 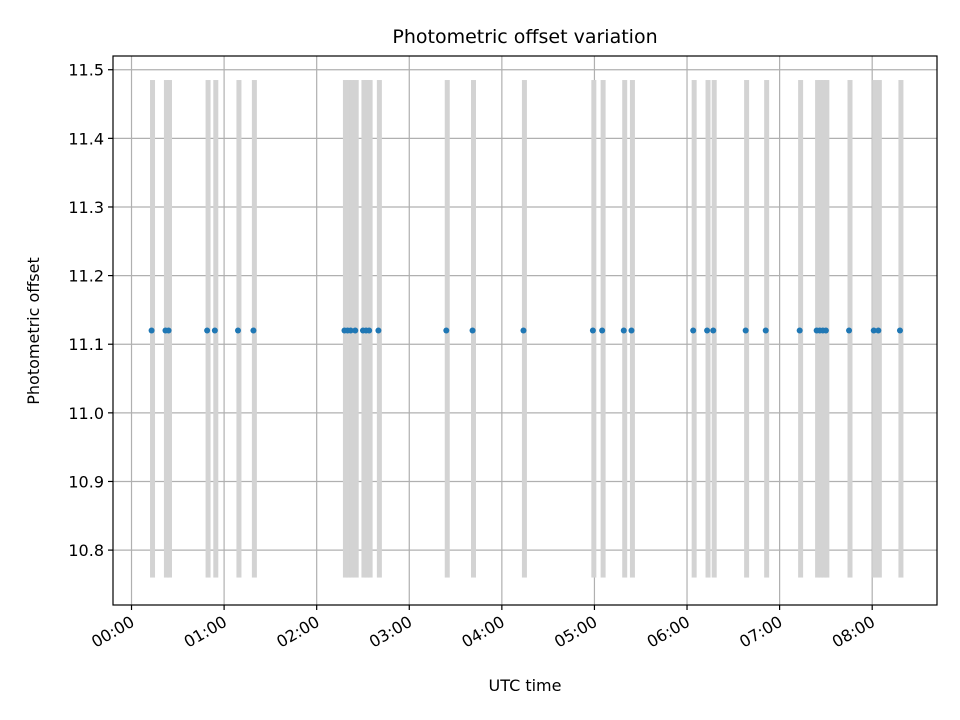 I want to click on y-tick-label: 11.3, so click(x=86, y=207).